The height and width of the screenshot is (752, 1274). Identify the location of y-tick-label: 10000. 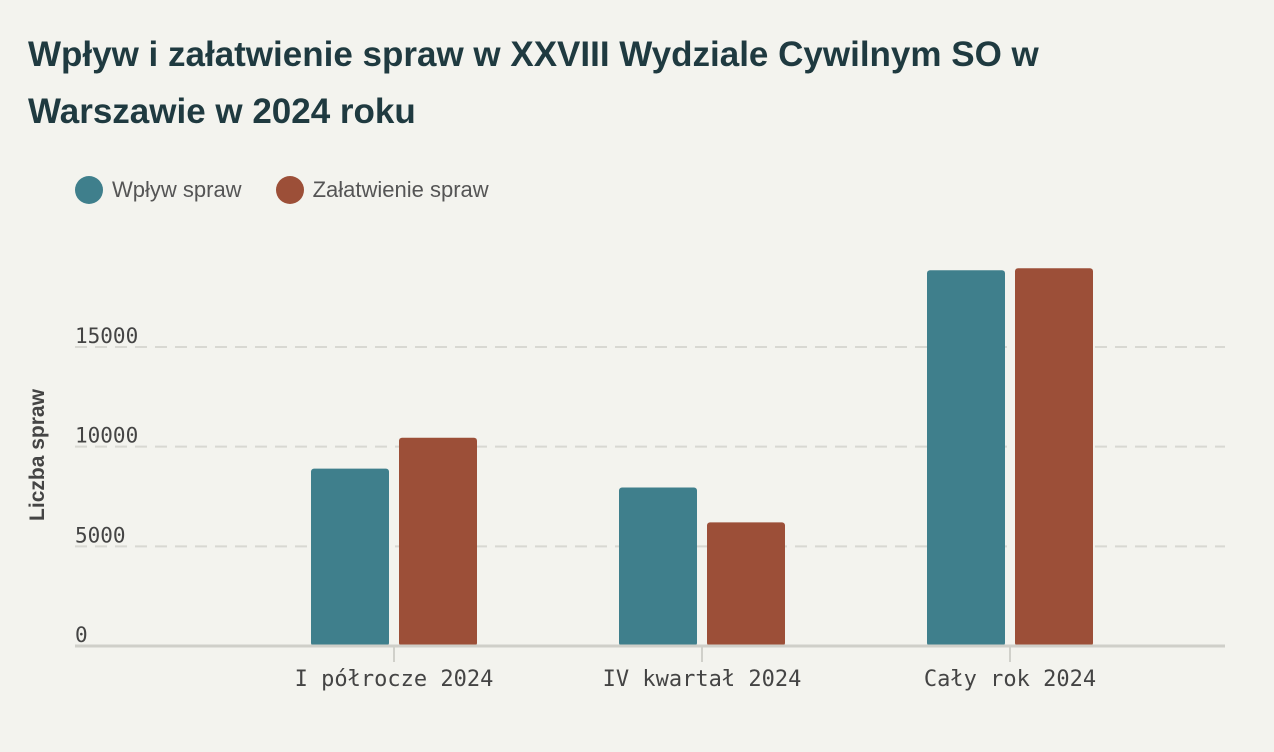
(106, 436).